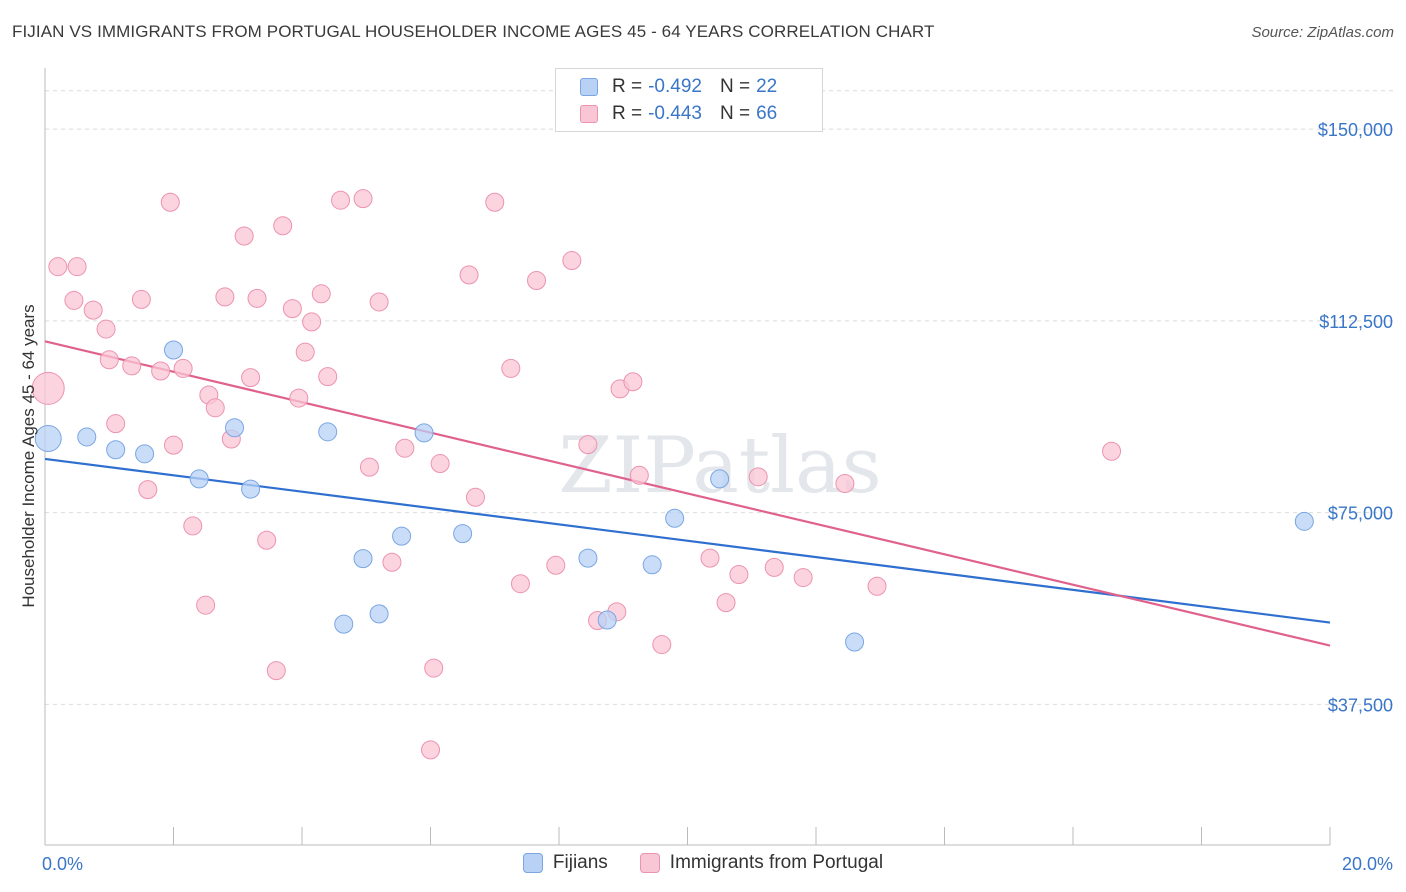  I want to click on legend-item-portugal: Immigrants from Portugal, so click(761, 863).